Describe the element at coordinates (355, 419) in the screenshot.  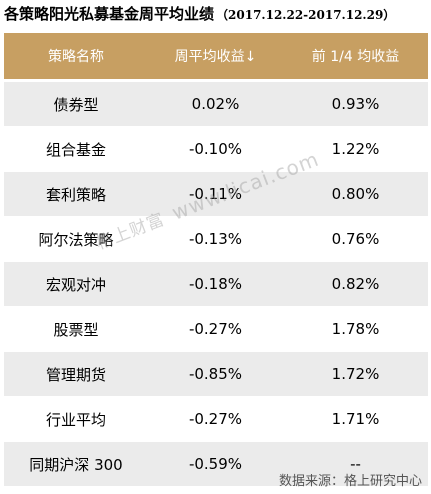
I see `top-quartile-cell: 1.71%` at that location.